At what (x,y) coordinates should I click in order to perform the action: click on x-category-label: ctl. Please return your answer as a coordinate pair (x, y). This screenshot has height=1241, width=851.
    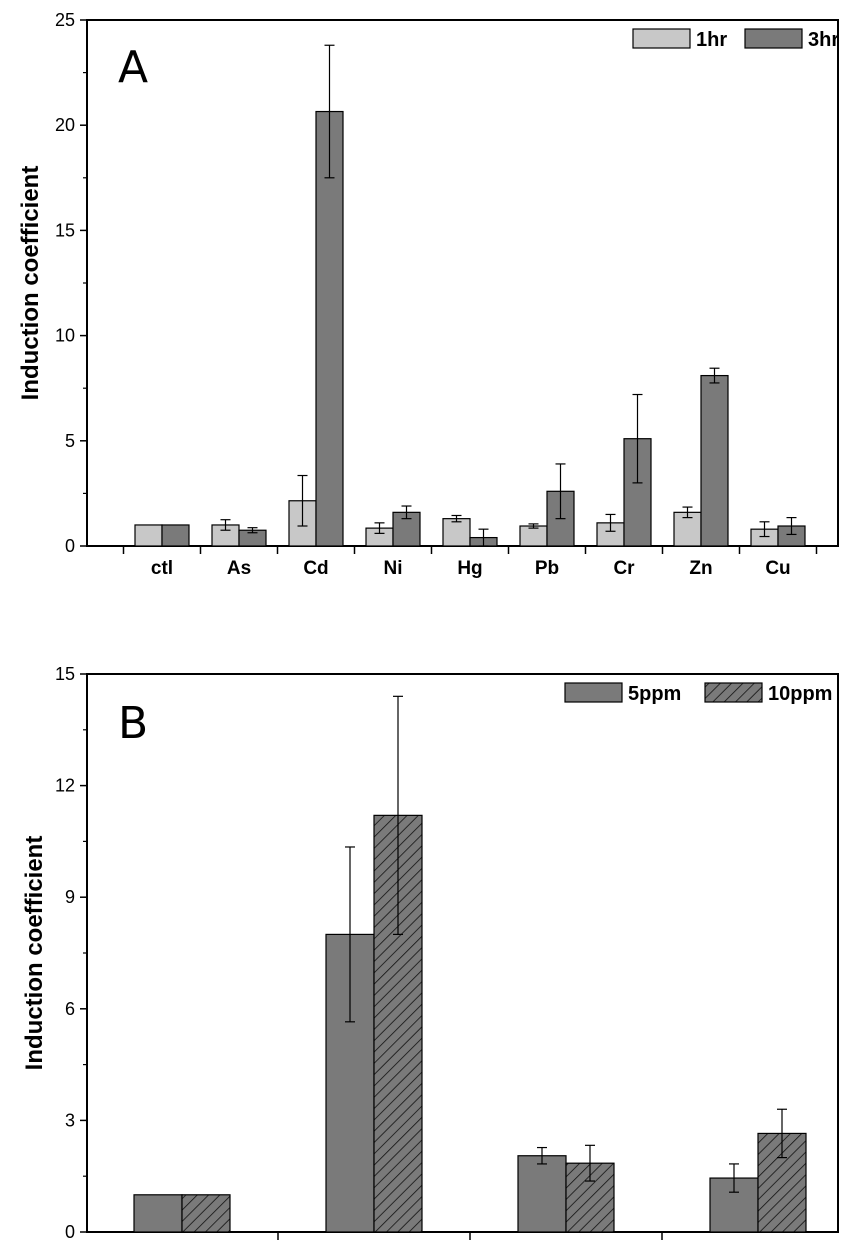
    Looking at the image, I should click on (162, 568).